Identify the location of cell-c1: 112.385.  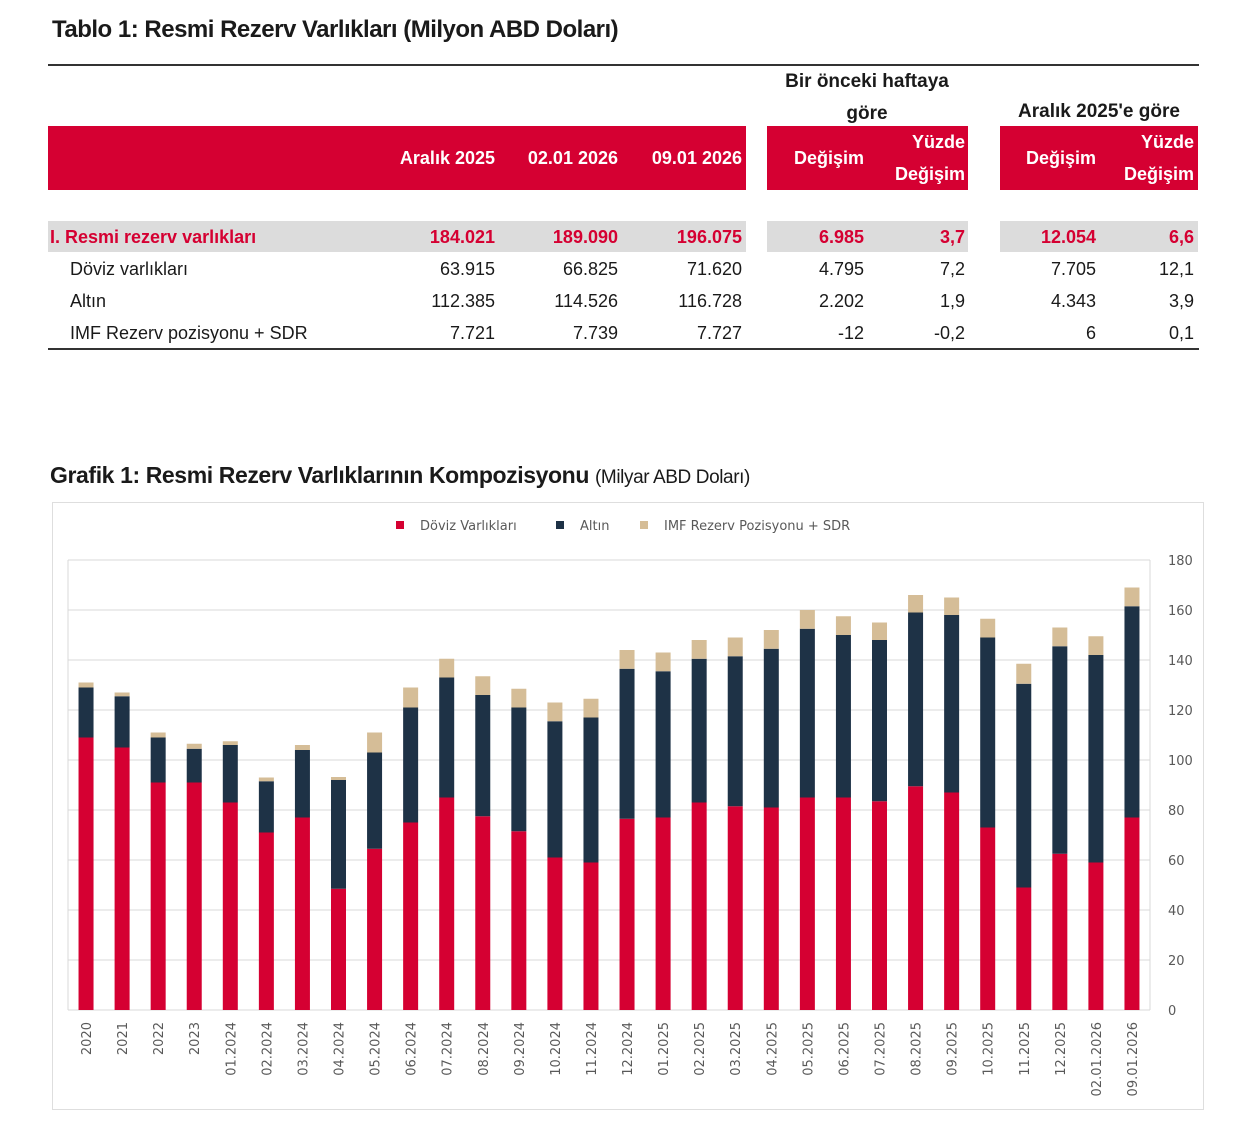
(463, 301).